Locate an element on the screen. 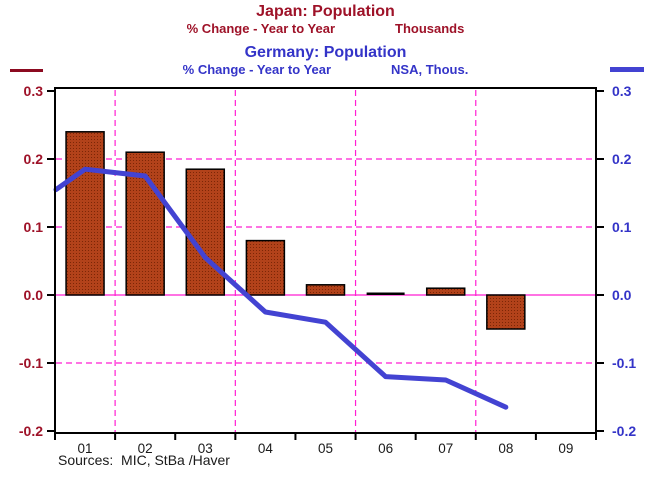 This screenshot has height=481, width=663. japan-right-axis-units: Thousands is located at coordinates (430, 28).